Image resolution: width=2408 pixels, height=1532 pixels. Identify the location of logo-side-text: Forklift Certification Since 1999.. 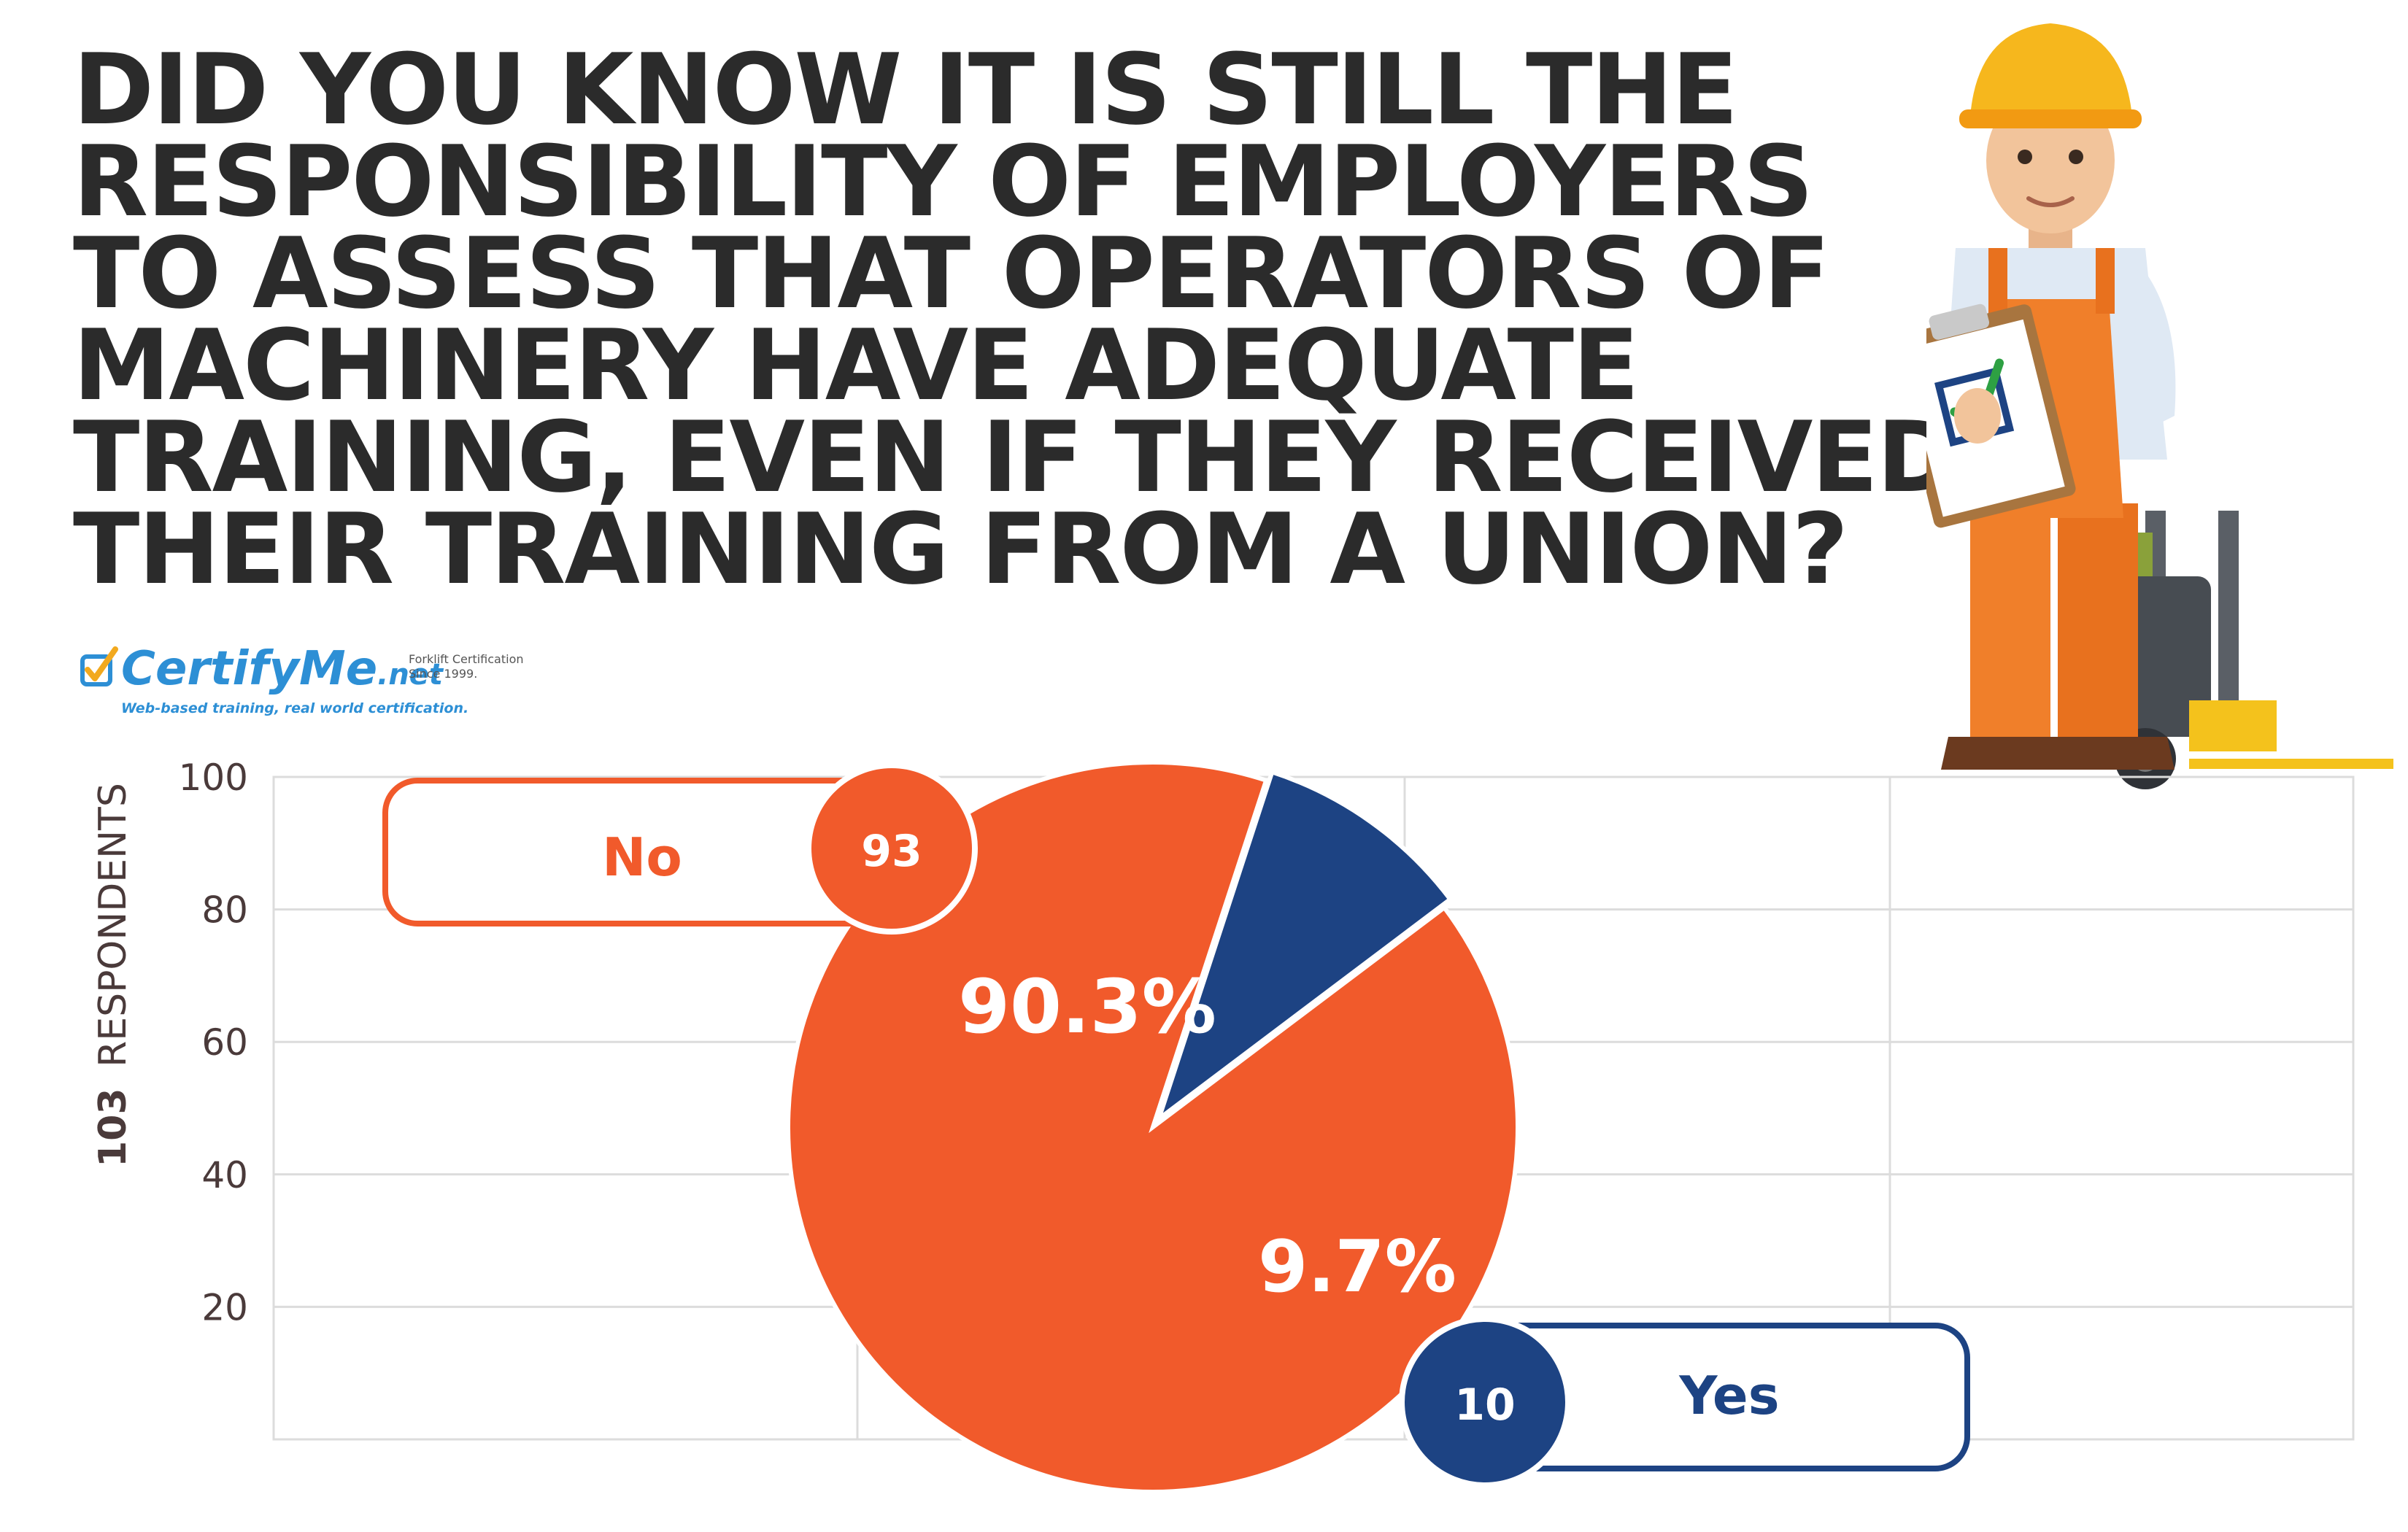
(466, 667).